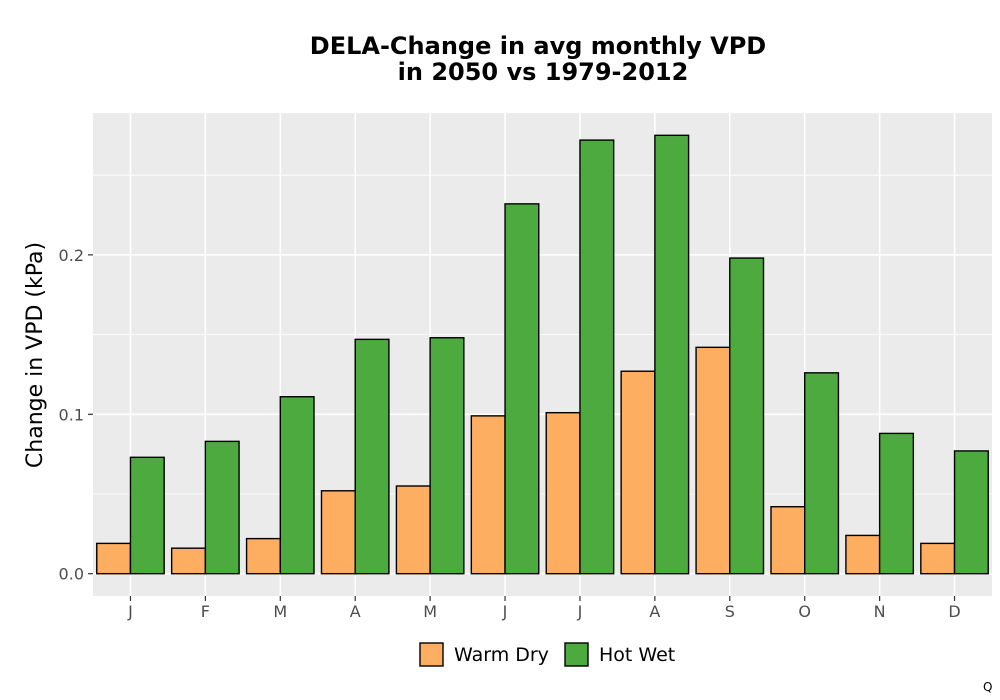 The image size is (1000, 700). What do you see at coordinates (35, 355) in the screenshot?
I see `y-axis-title: Change in VPD (kPa)` at bounding box center [35, 355].